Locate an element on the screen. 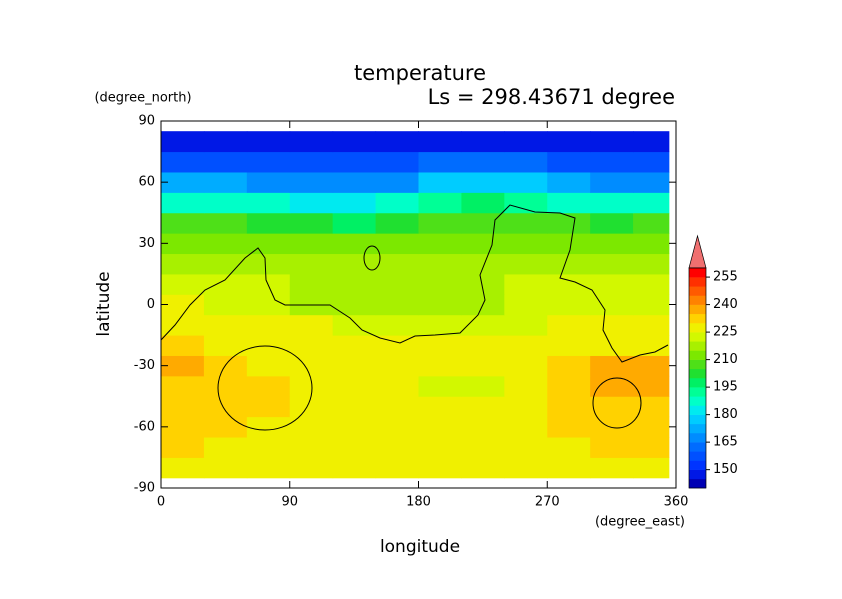 The height and width of the screenshot is (599, 842). colorbar-tick-label: 165 is located at coordinates (725, 442).